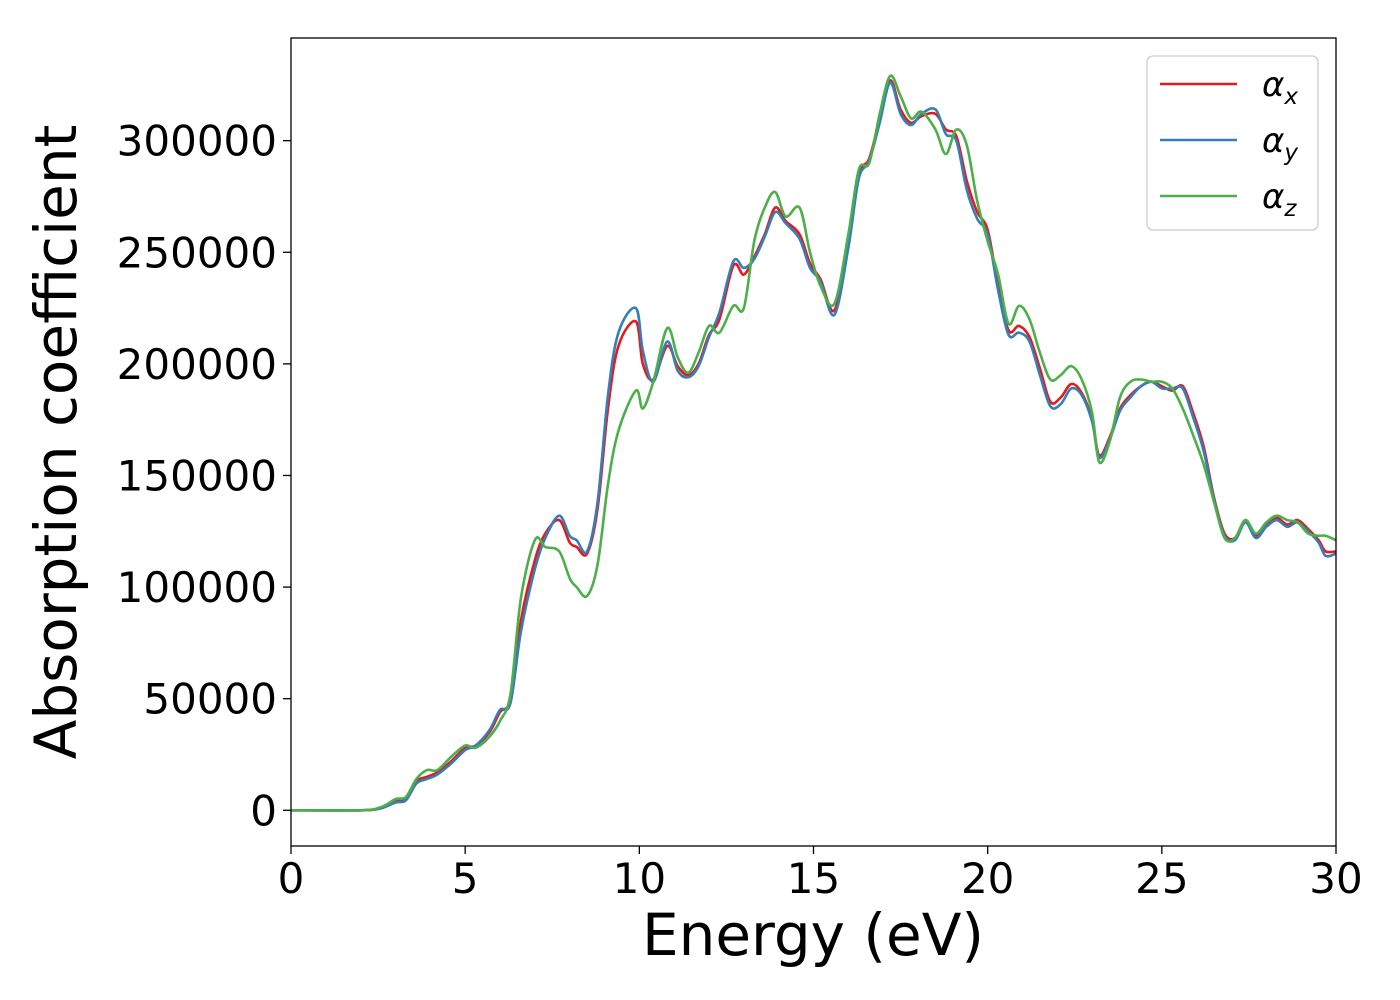  I want to click on x-axis: 0 5 10 15 20 25 30, so click(820, 874).